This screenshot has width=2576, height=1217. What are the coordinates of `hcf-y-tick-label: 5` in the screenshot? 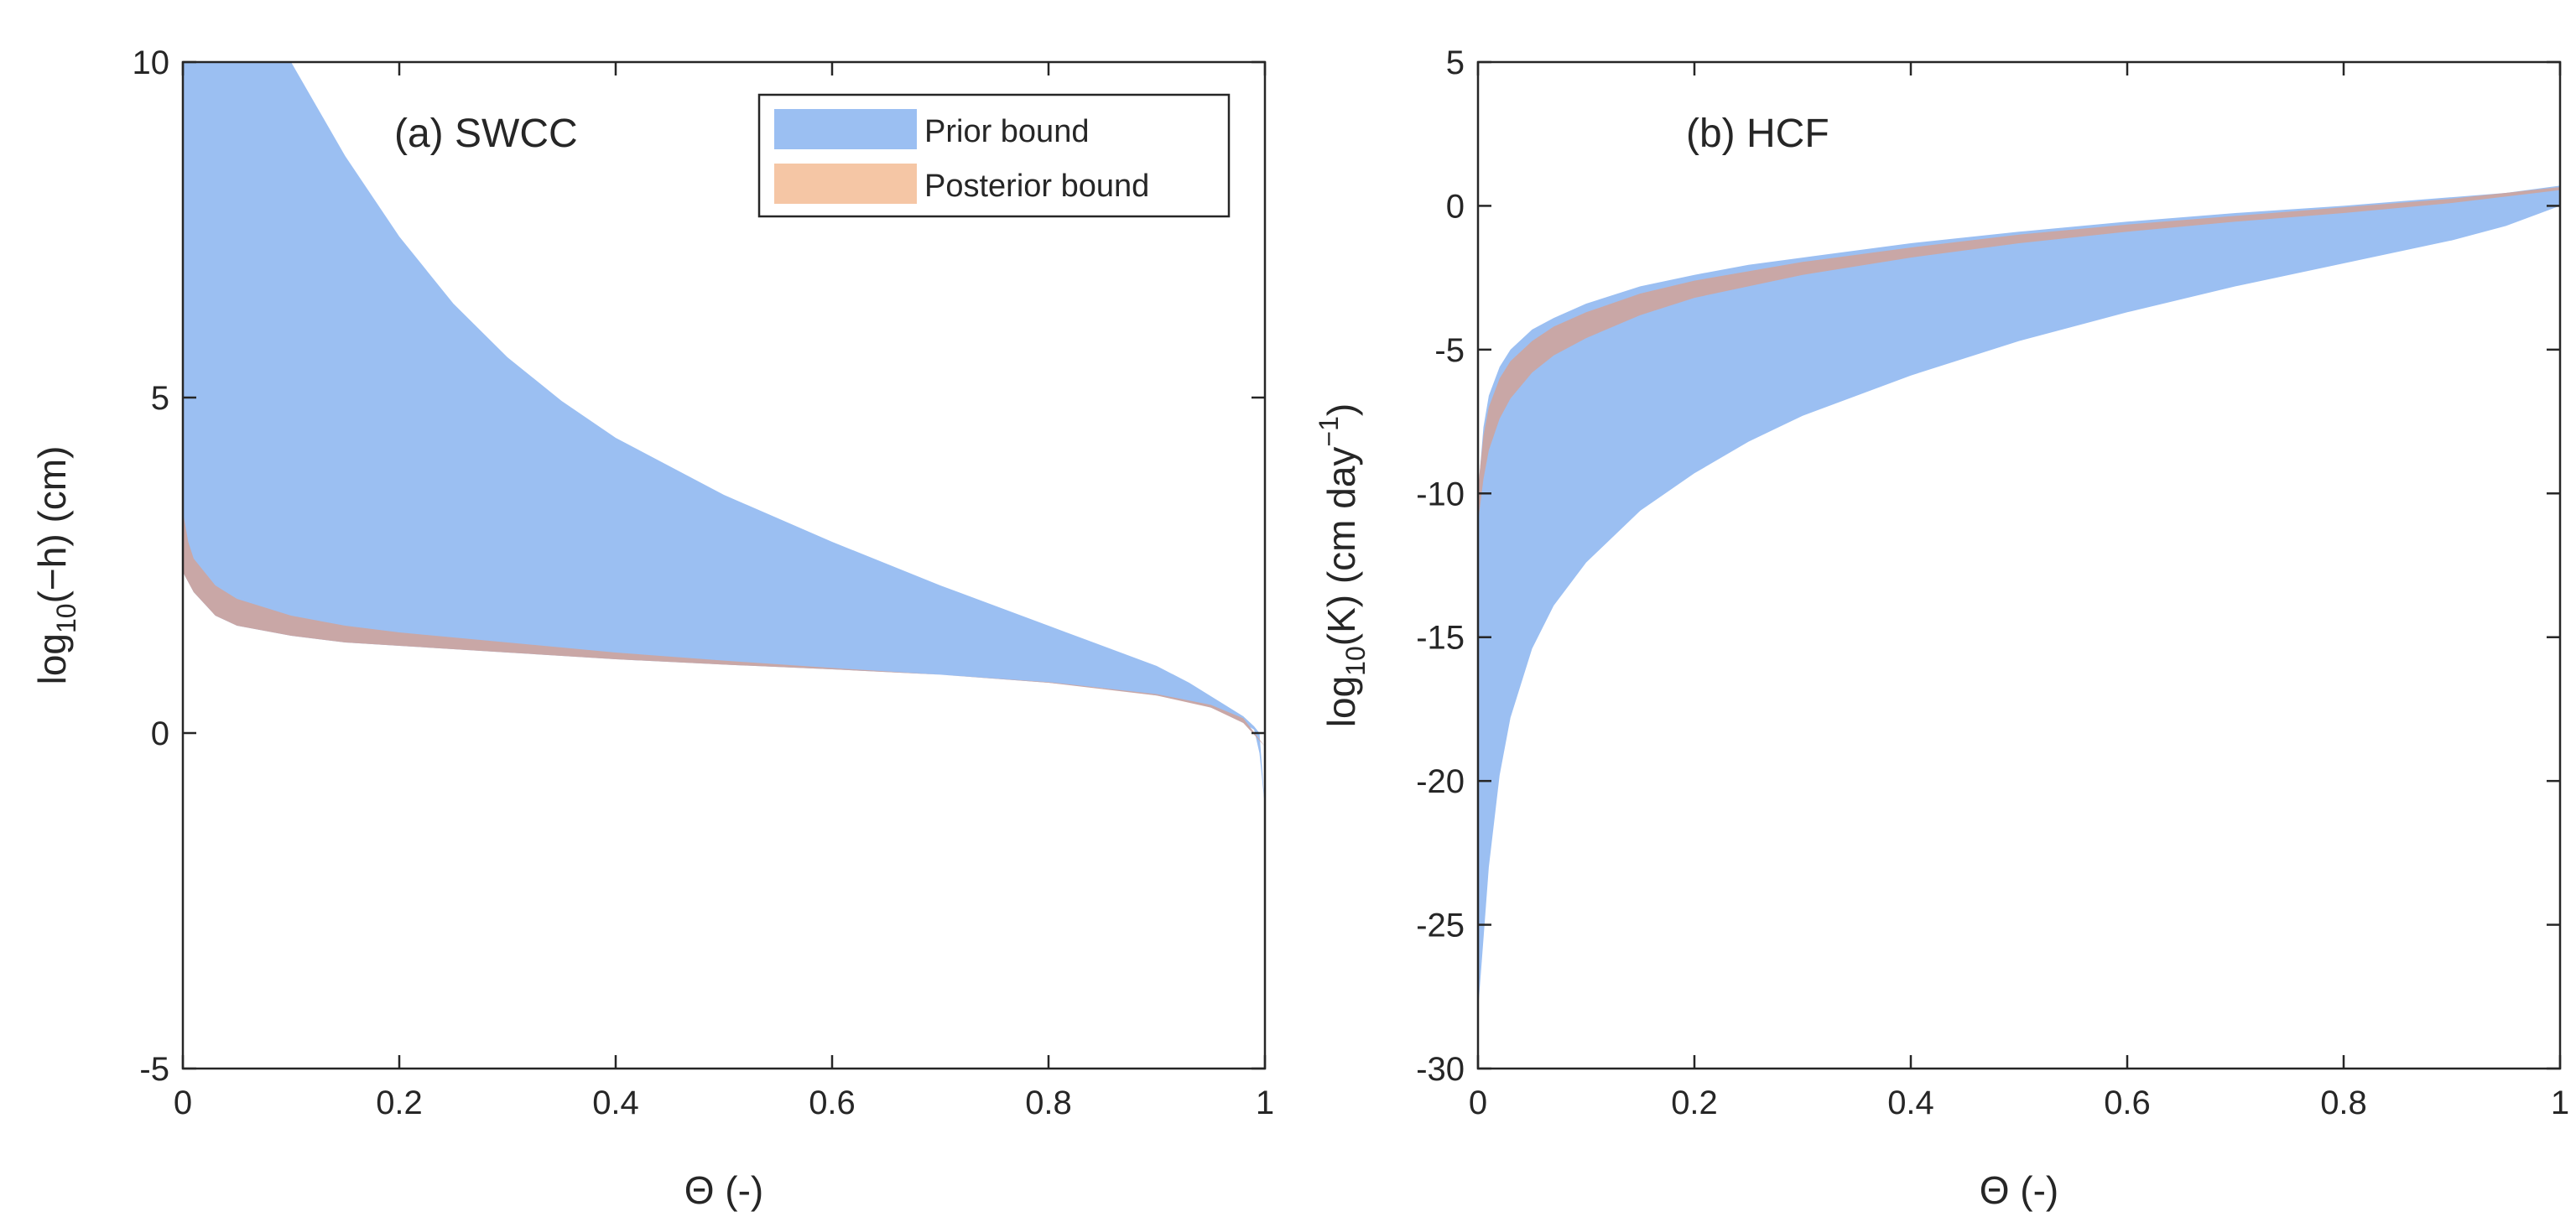 It's located at (1455, 62).